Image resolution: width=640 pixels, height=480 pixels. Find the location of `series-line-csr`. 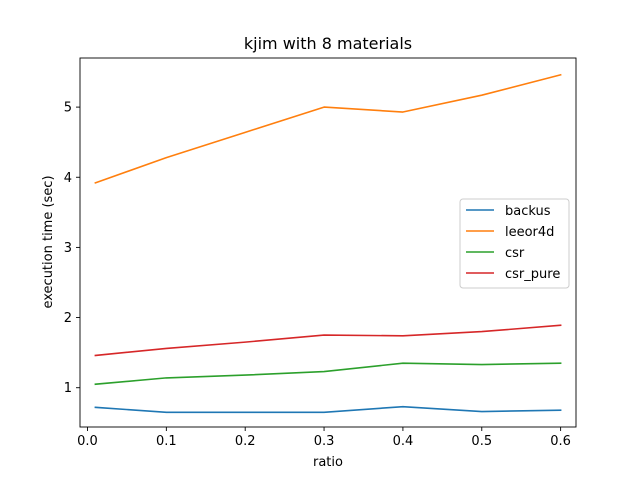

series-line-csr is located at coordinates (328, 374).